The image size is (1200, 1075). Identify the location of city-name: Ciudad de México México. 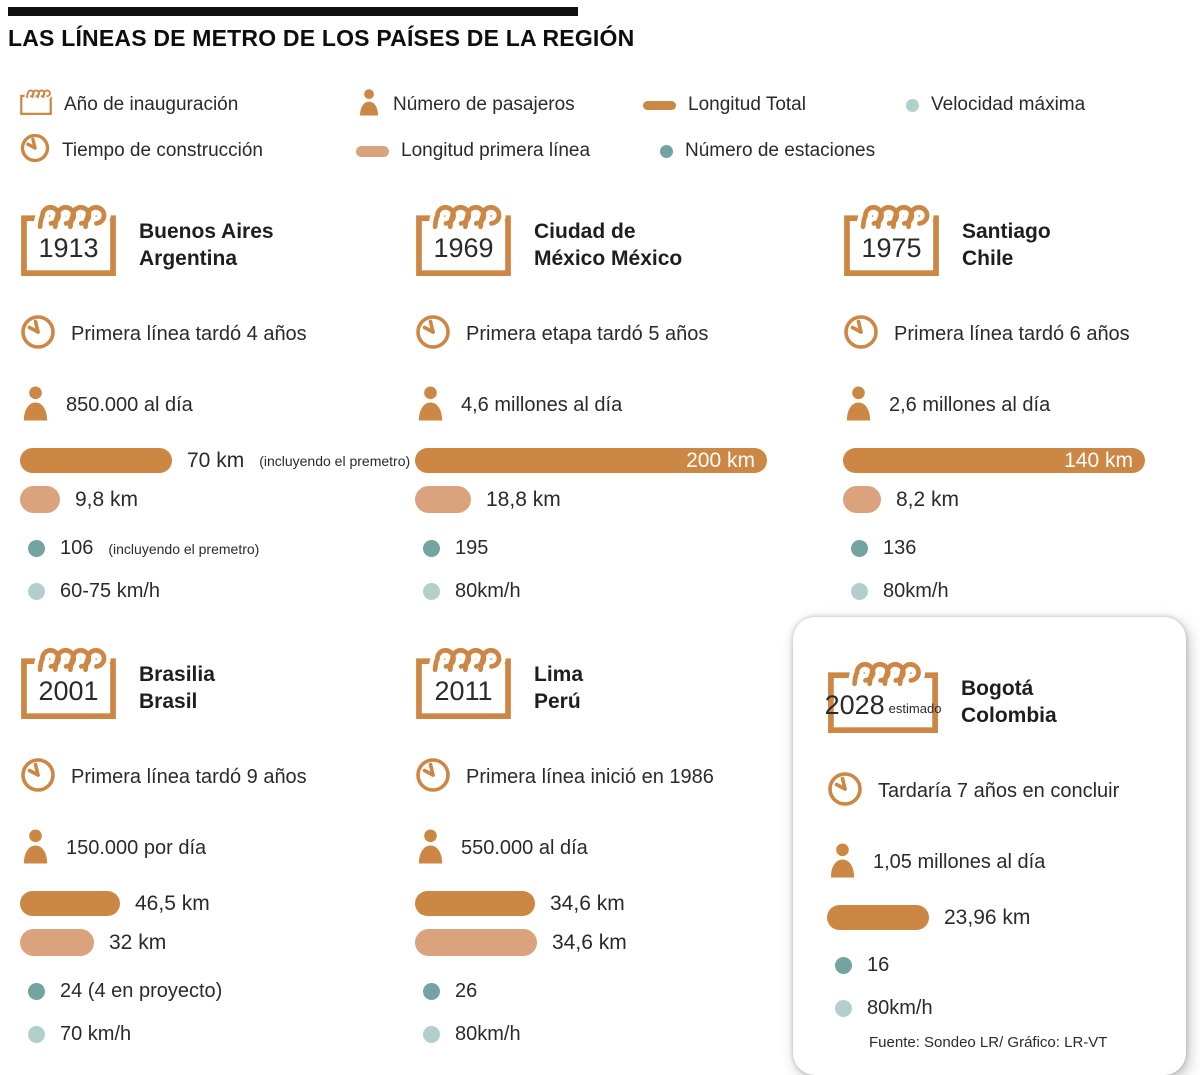
(608, 240).